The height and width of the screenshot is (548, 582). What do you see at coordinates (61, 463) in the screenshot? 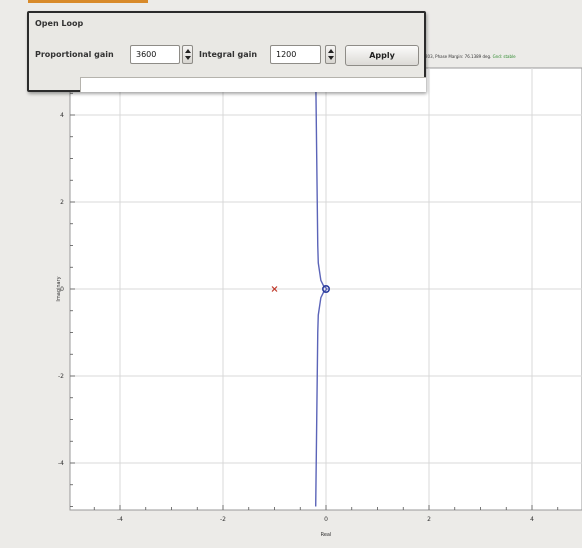
I see `y-tick-label: -4` at bounding box center [61, 463].